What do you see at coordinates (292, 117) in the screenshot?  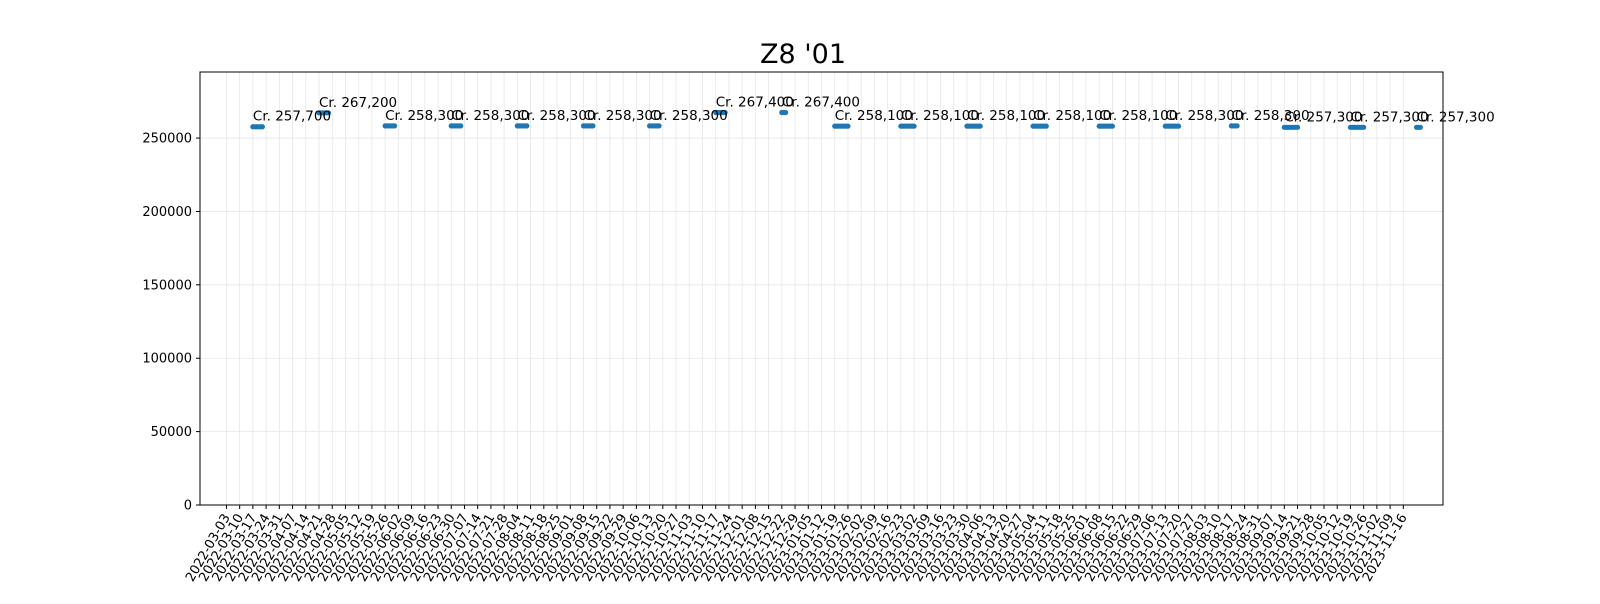 I see `data-label: Cr. 257,700` at bounding box center [292, 117].